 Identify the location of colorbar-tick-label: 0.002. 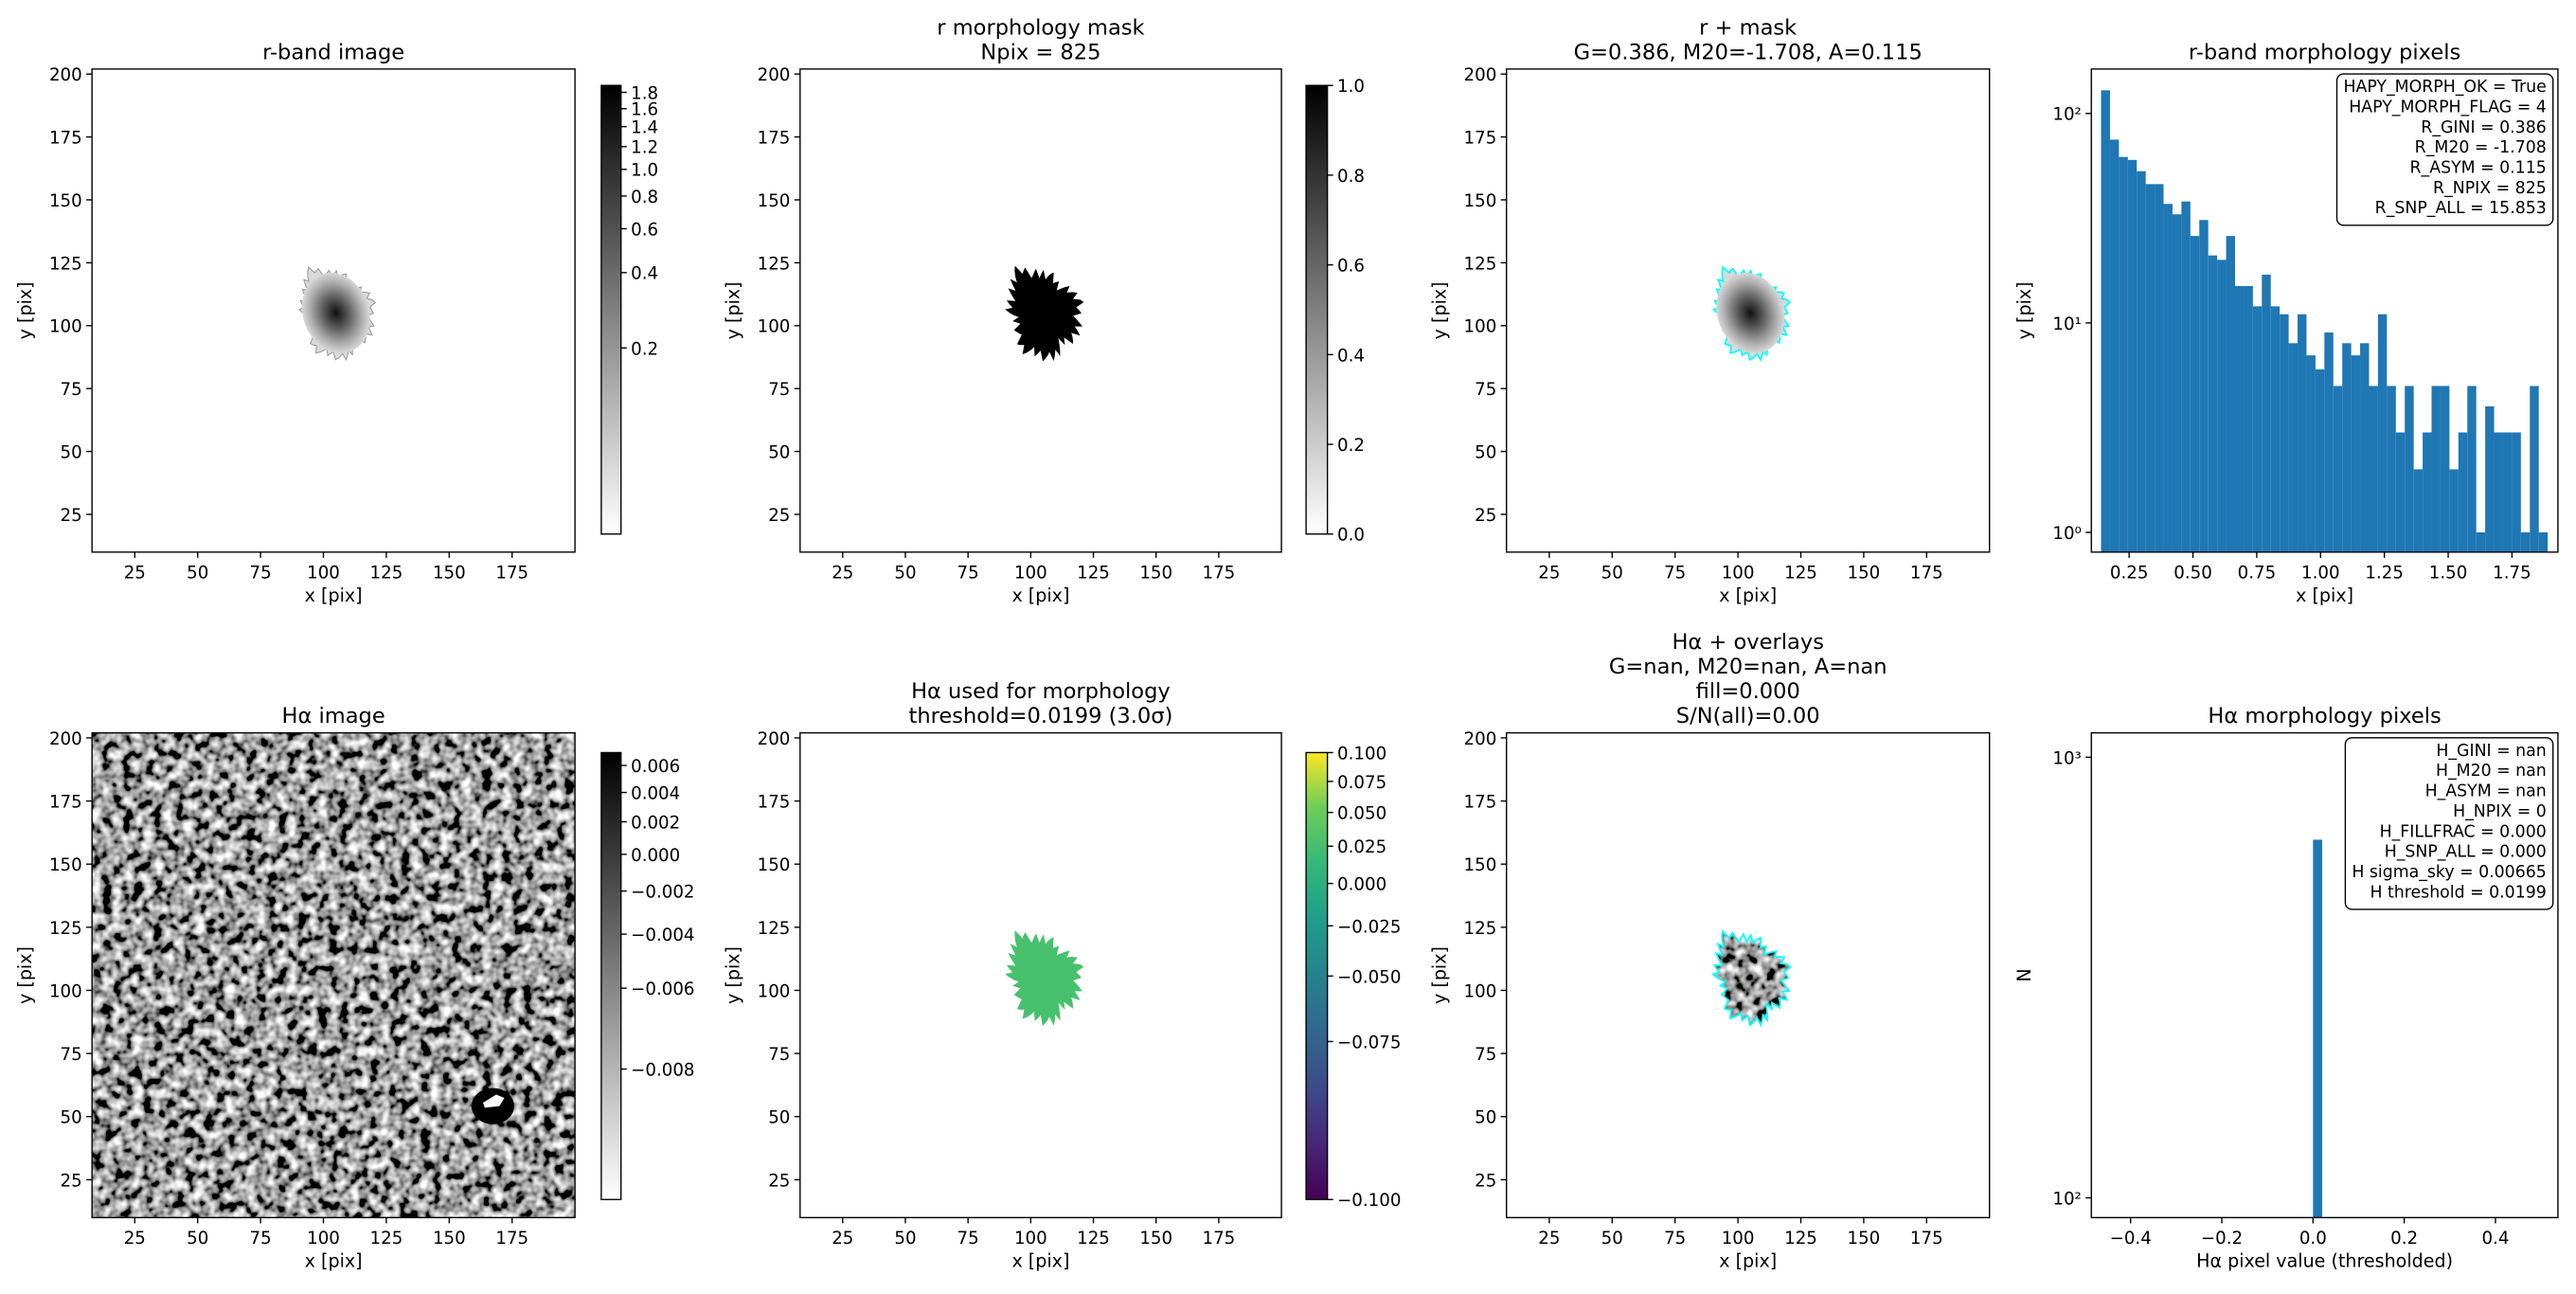
(655, 824).